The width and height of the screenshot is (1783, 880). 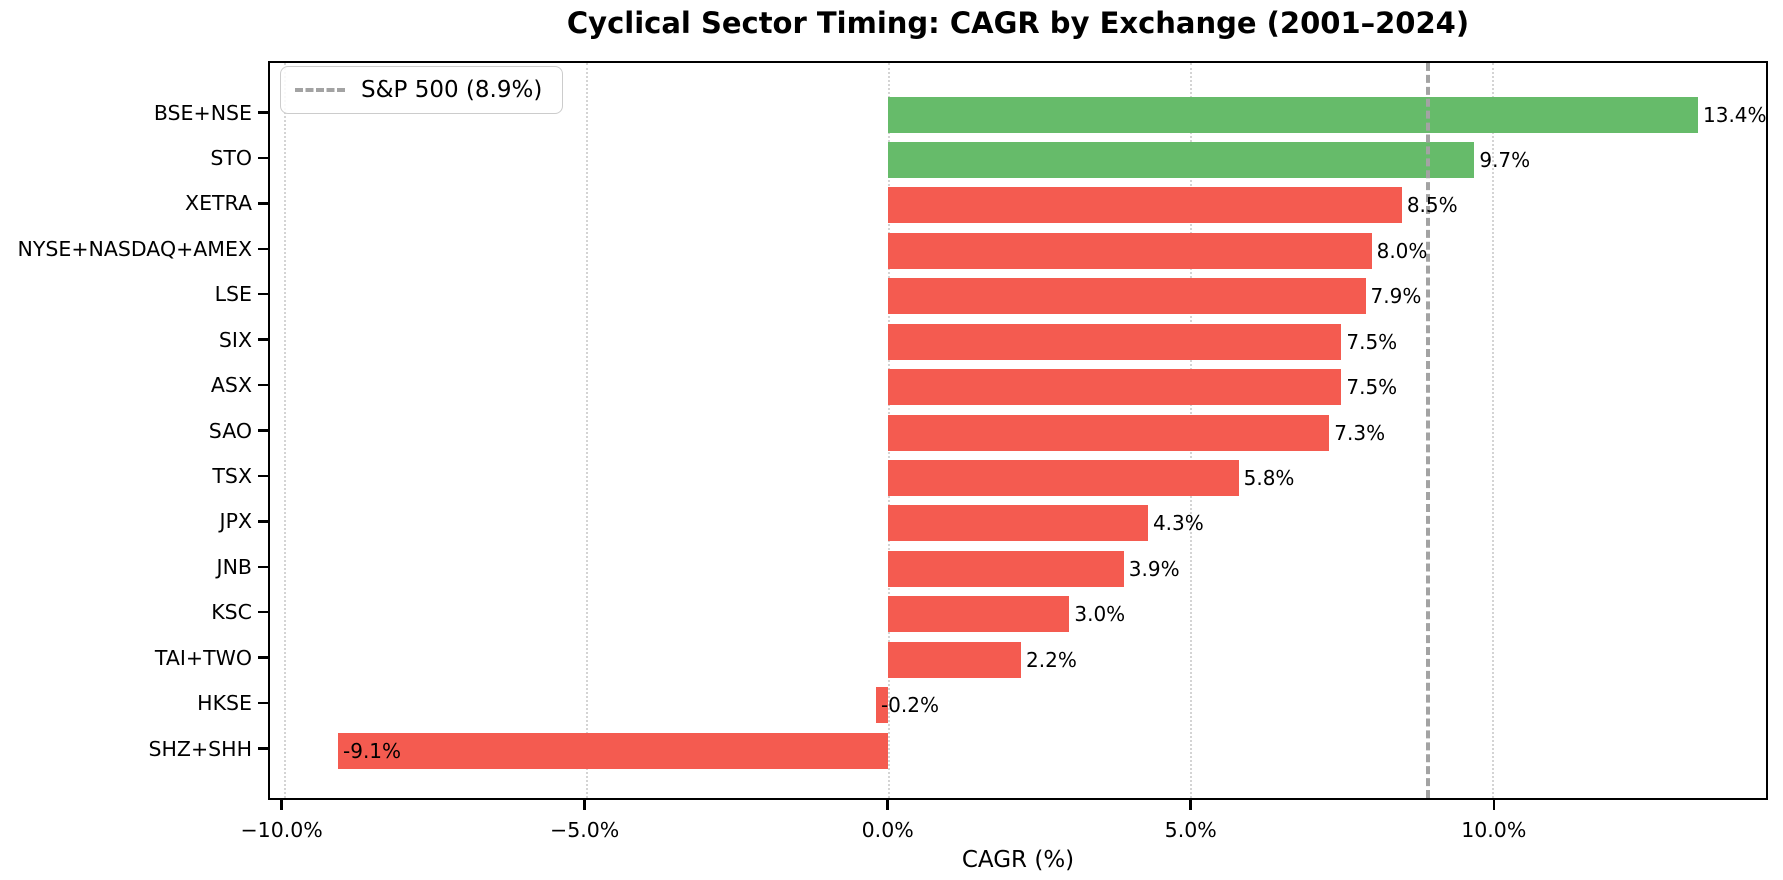 I want to click on bar-value-label: 13.4%, so click(x=1735, y=114).